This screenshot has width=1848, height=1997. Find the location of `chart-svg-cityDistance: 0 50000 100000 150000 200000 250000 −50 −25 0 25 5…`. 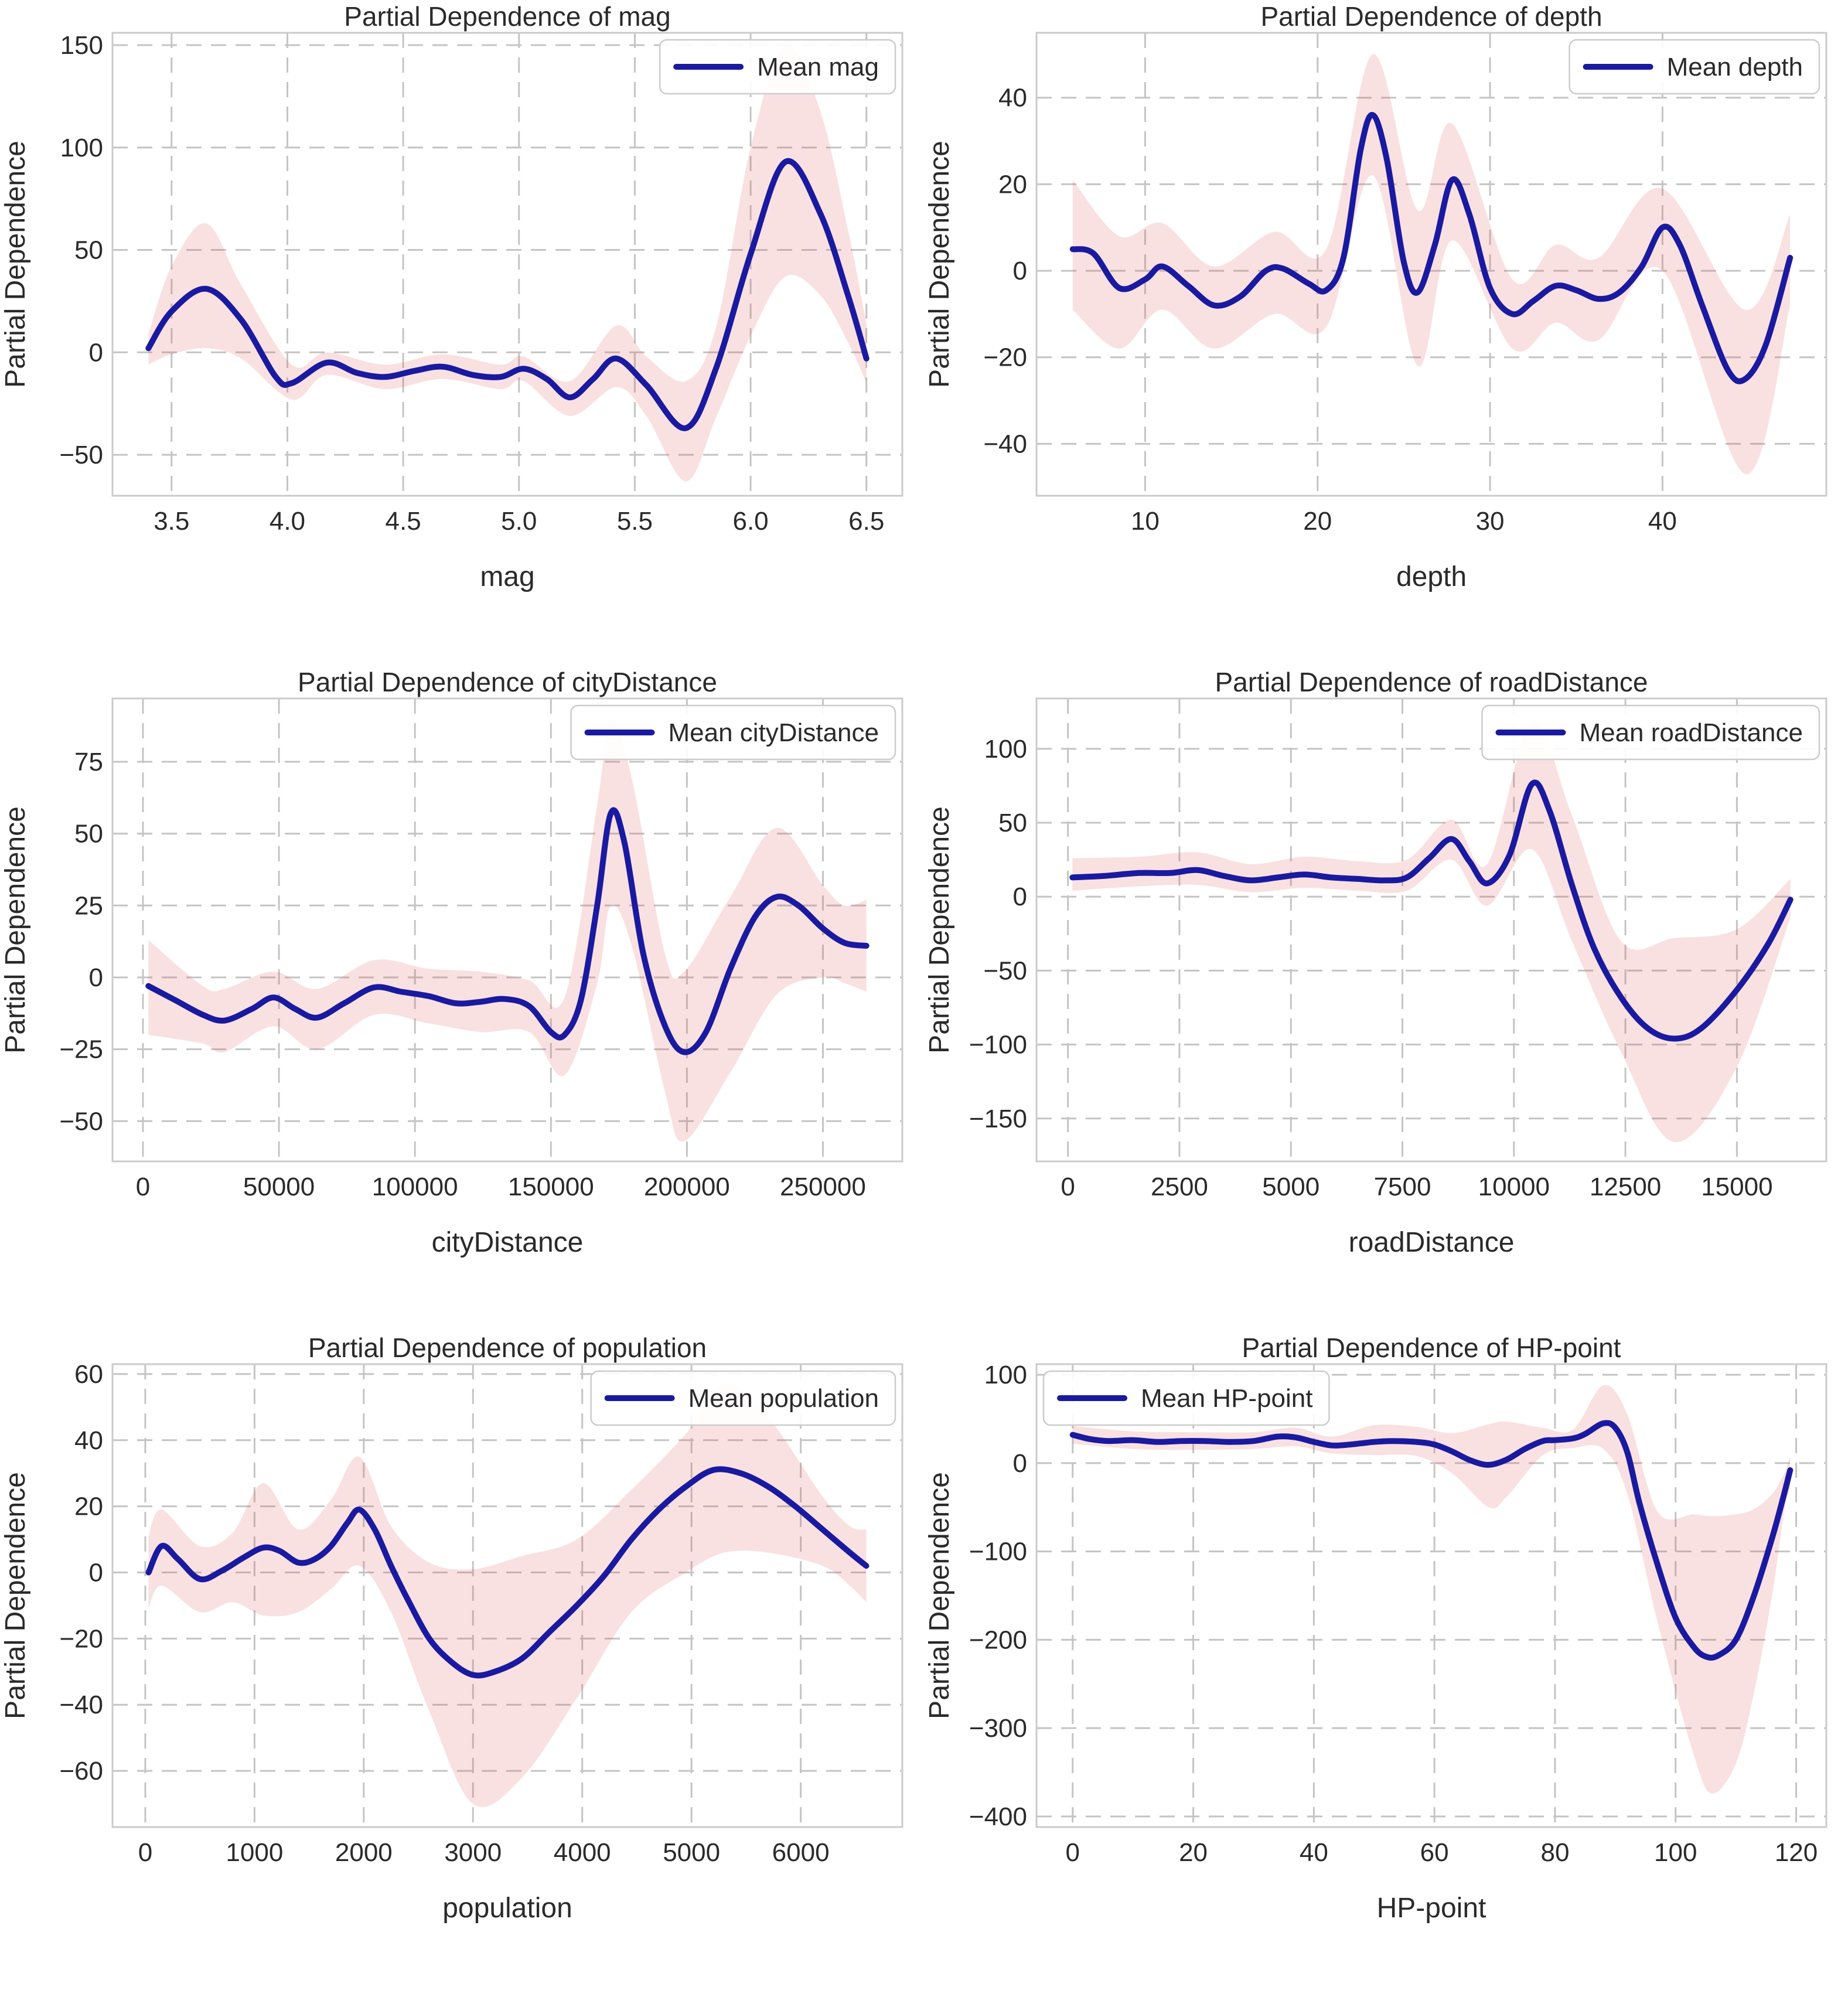

chart-svg-cityDistance: 0 50000 100000 150000 200000 250000 −50 −25 0 25 5… is located at coordinates (451, 962).